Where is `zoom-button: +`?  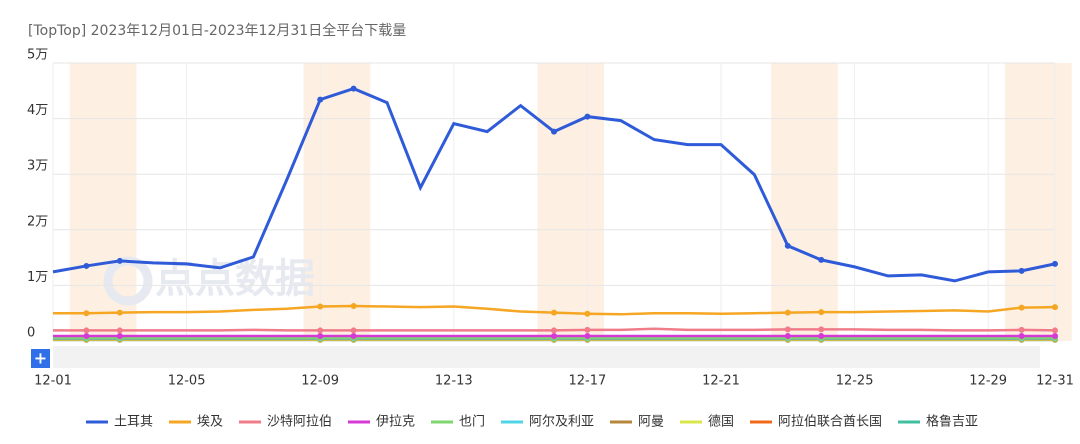
zoom-button: + is located at coordinates (40, 358).